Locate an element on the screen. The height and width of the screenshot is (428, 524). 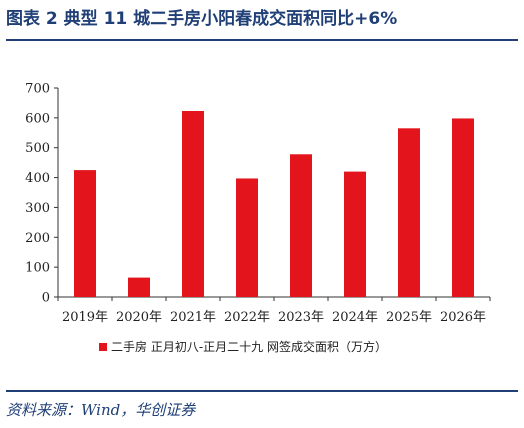
y-tick-label: 0 is located at coordinates (46, 298).